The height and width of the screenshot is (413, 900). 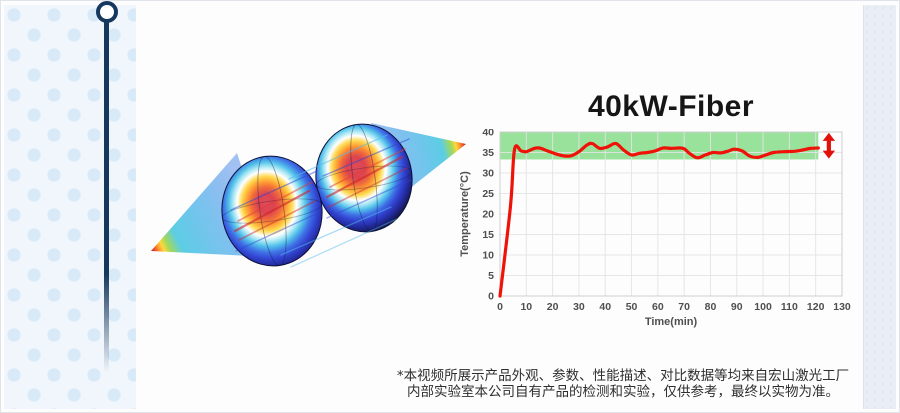 I want to click on x-tick-label: 60, so click(x=658, y=307).